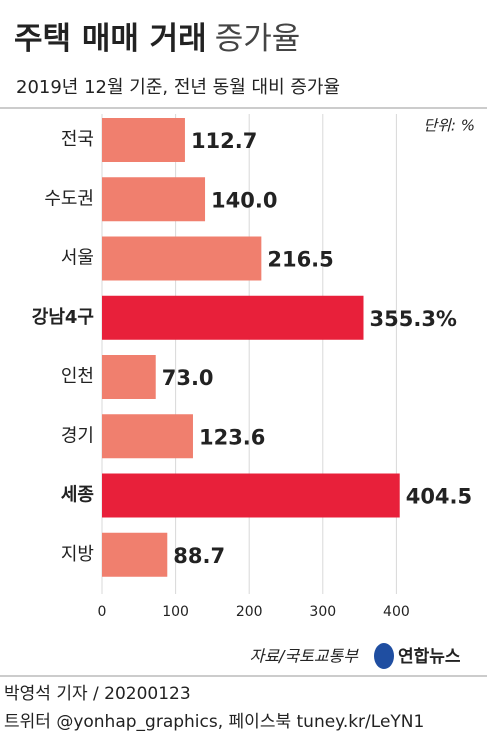  I want to click on subtitle: 2019년 12월 기준, 전년 동월 대비 증가율, so click(178, 87).